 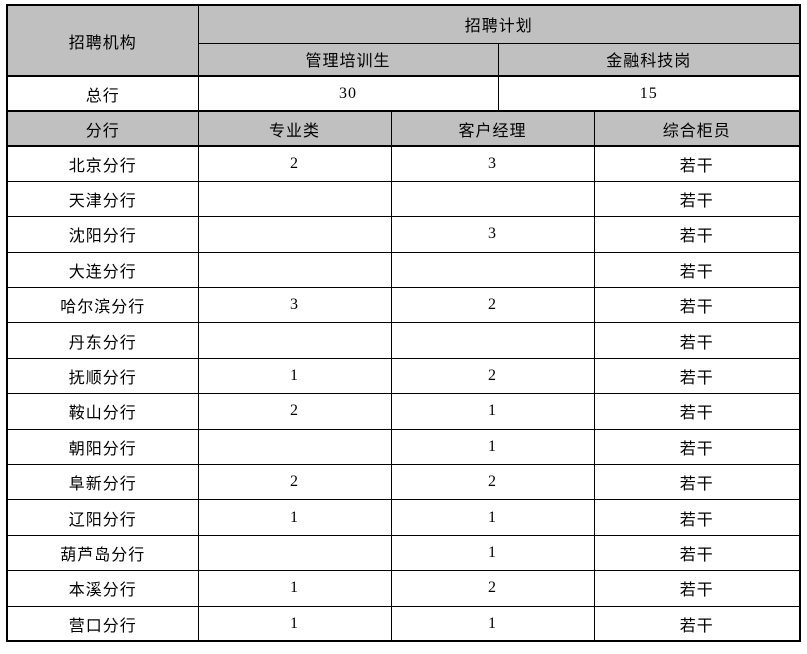 I want to click on branch-table-row: 大连分行 若干, so click(x=403, y=270).